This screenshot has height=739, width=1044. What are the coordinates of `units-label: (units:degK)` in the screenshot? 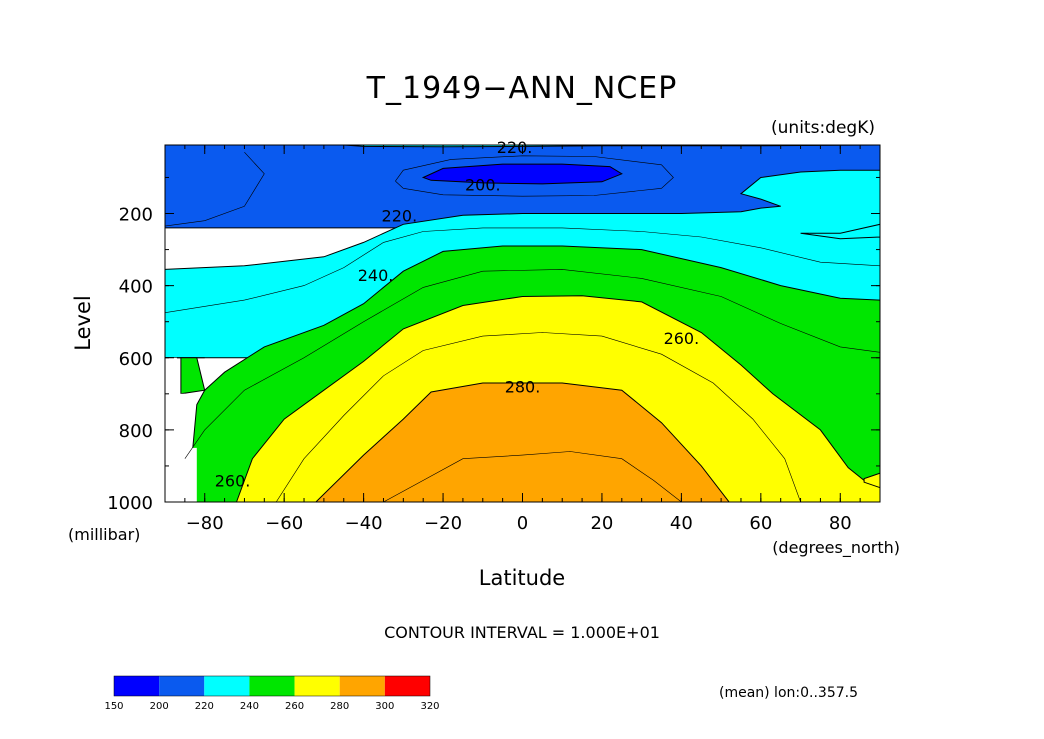 It's located at (823, 128).